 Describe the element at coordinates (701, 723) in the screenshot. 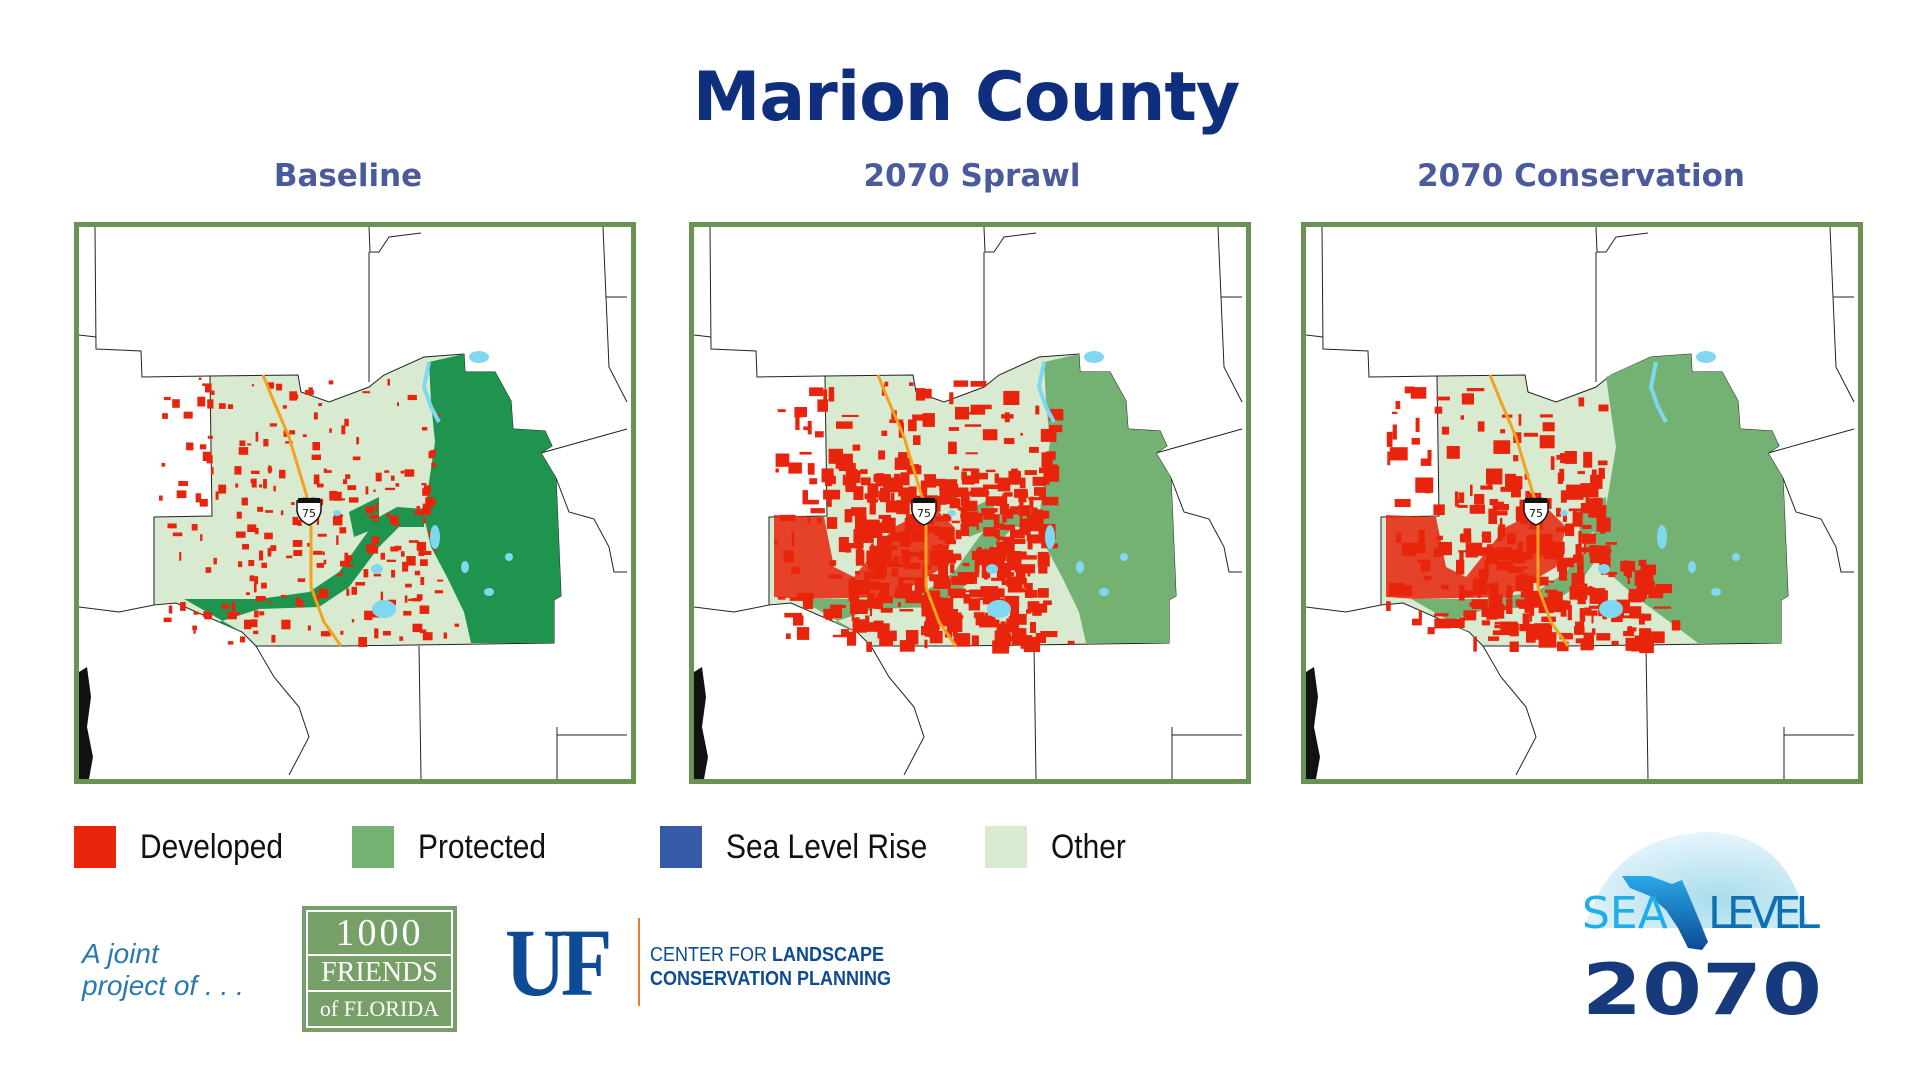

I see `coastline-islands` at that location.